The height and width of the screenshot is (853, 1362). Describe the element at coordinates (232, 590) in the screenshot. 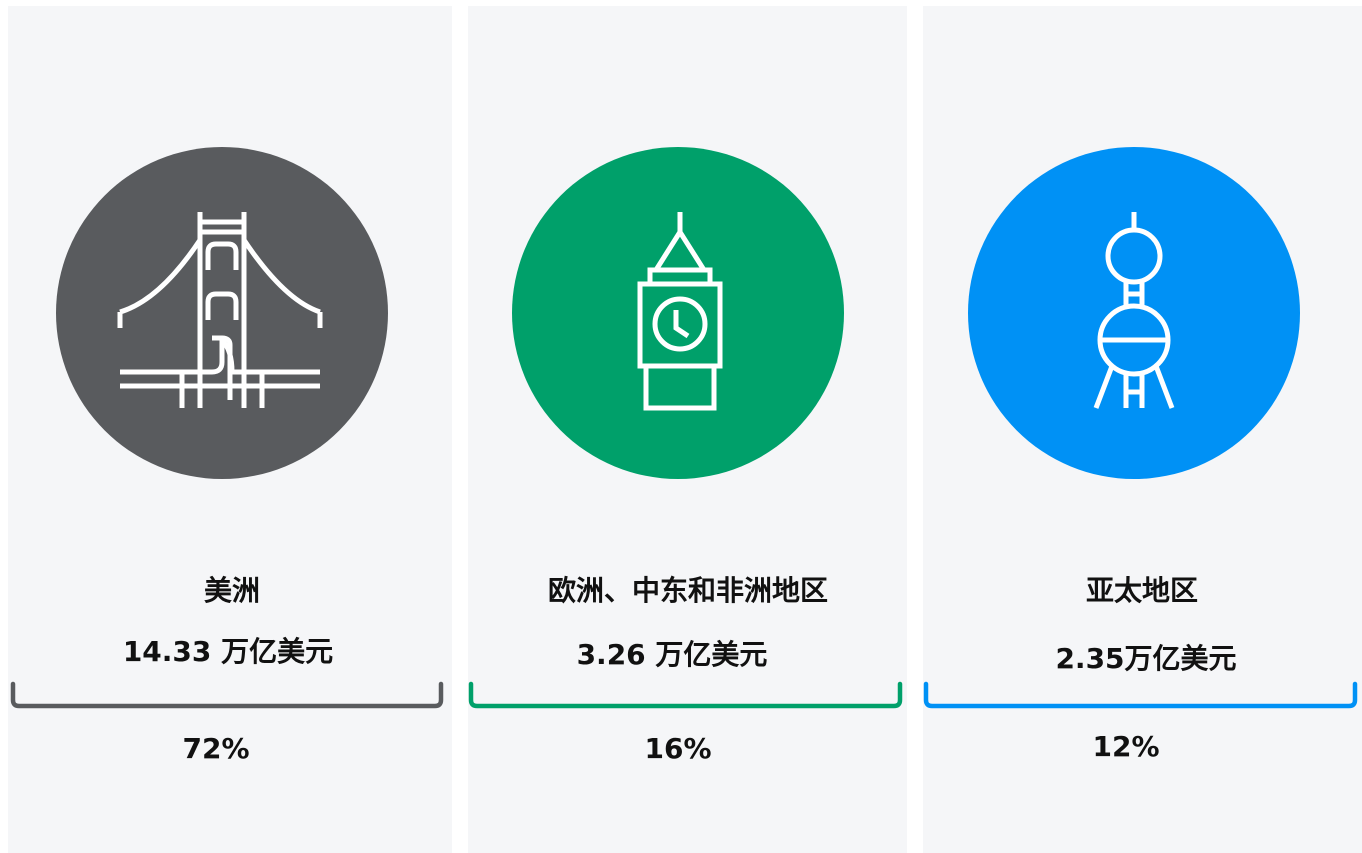

I see `region-name: 美洲` at that location.